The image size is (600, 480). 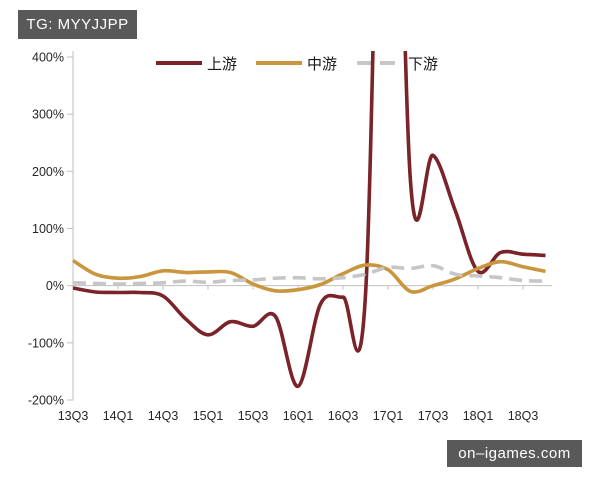 What do you see at coordinates (208, 416) in the screenshot?
I see `x-tick-label: 15Q1` at bounding box center [208, 416].